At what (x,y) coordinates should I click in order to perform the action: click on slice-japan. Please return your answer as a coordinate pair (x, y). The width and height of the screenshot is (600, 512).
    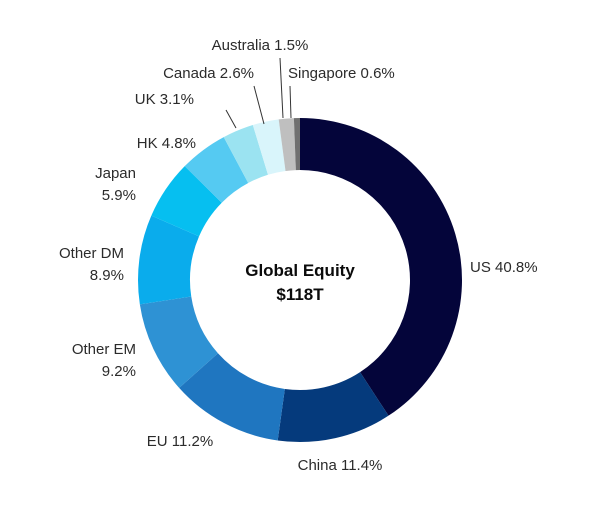
    Looking at the image, I should click on (186, 201).